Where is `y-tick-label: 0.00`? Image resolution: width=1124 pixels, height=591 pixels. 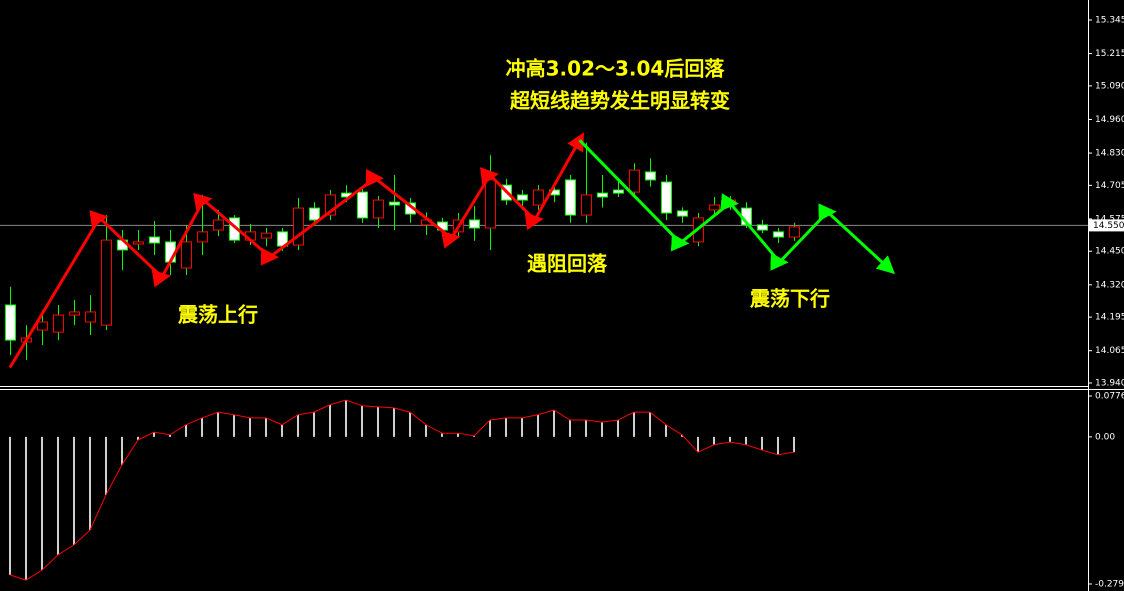 y-tick-label: 0.00 is located at coordinates (1105, 437).